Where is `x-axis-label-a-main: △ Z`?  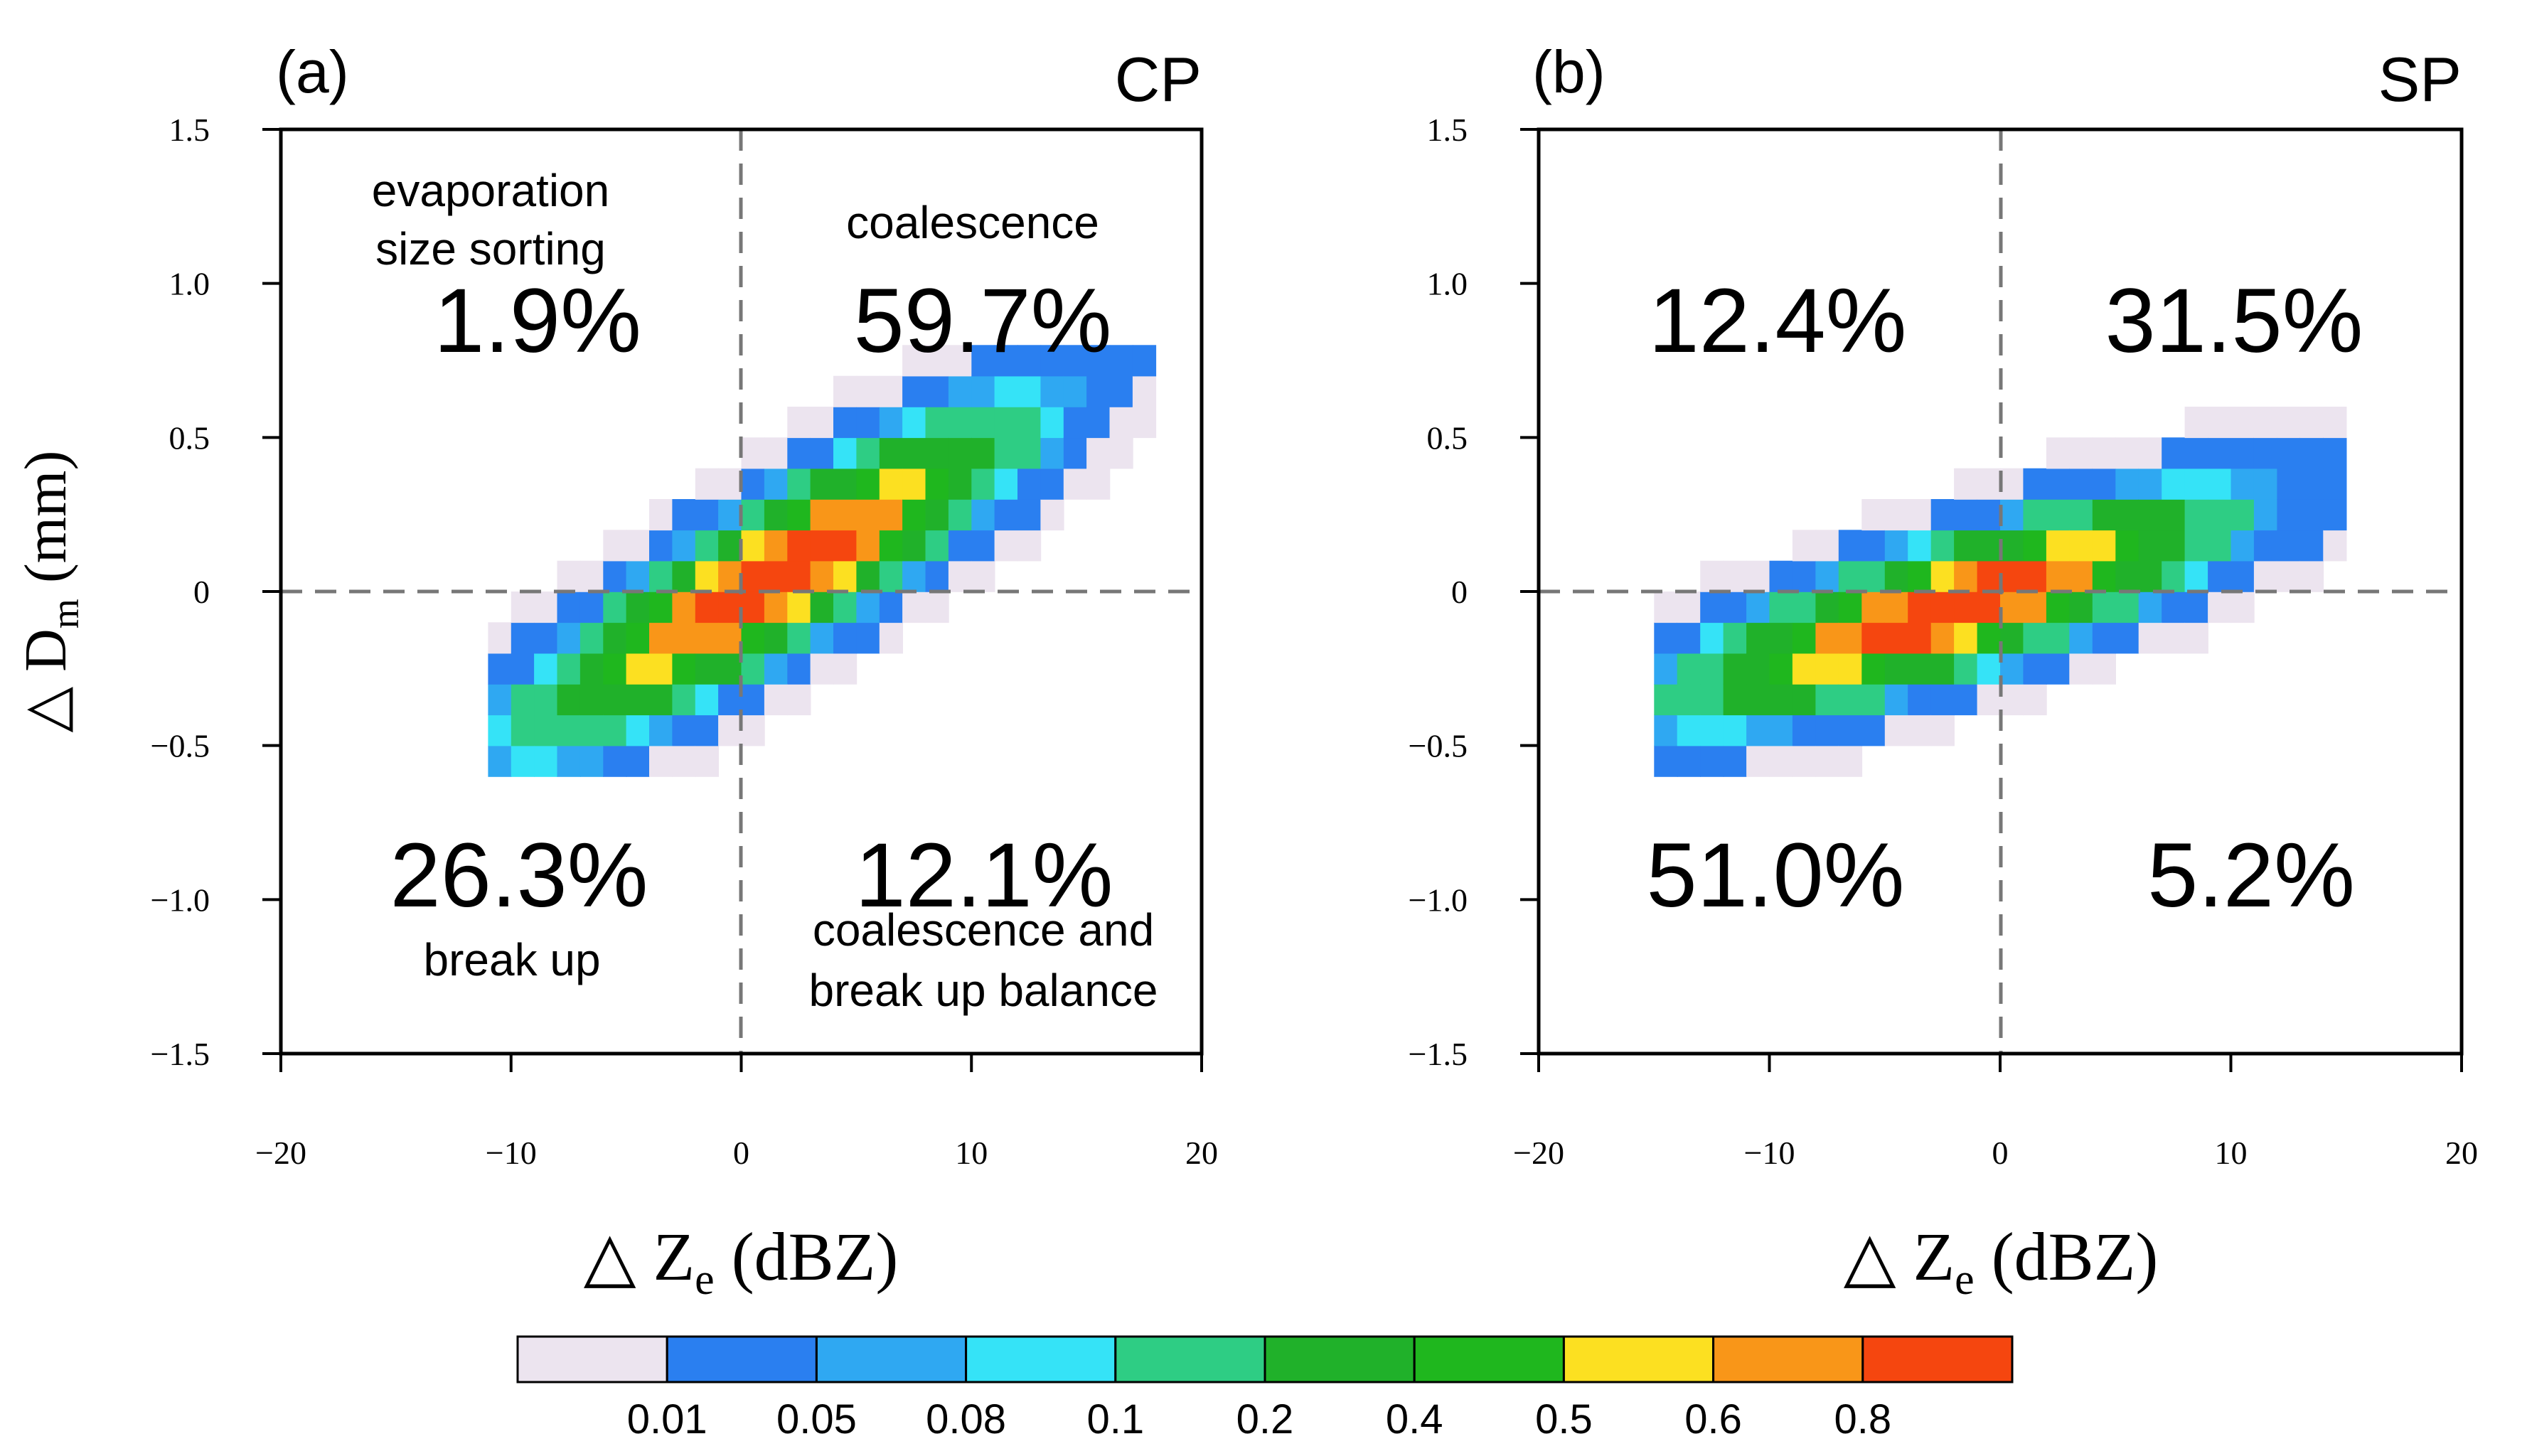 x-axis-label-a-main: △ Z is located at coordinates (639, 1257).